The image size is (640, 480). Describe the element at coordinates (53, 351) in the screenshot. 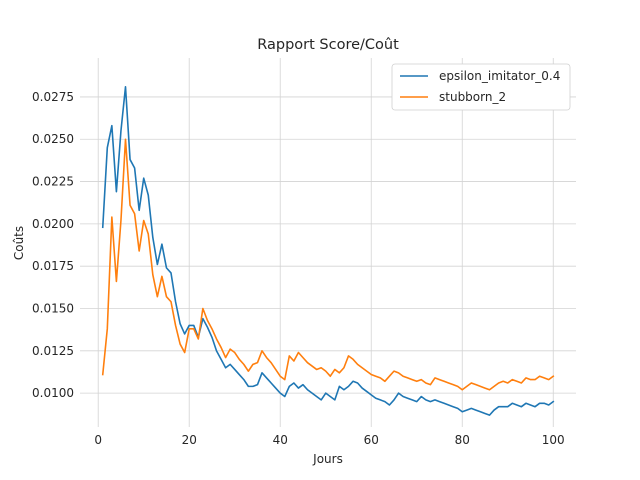

I see `y-tick-label: 0.0125` at that location.